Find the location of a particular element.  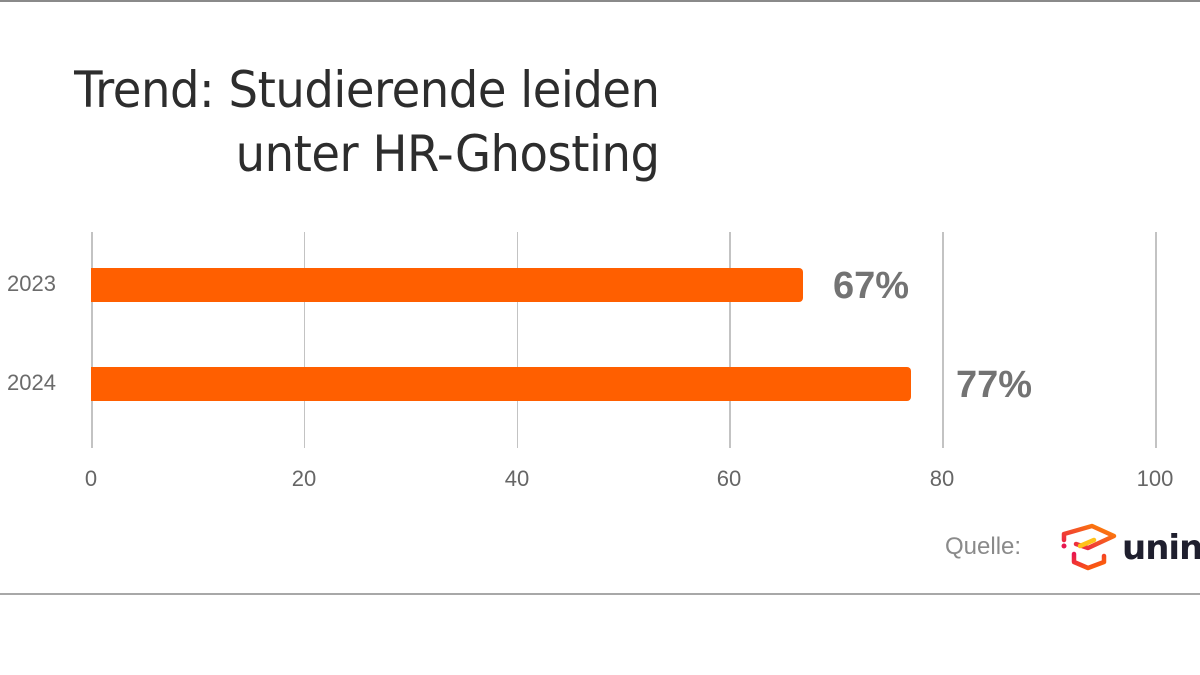

bar-2023 is located at coordinates (447, 285).